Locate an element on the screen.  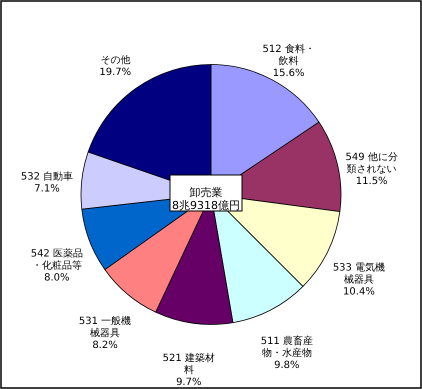
data-label: 8.2% is located at coordinates (105, 345).